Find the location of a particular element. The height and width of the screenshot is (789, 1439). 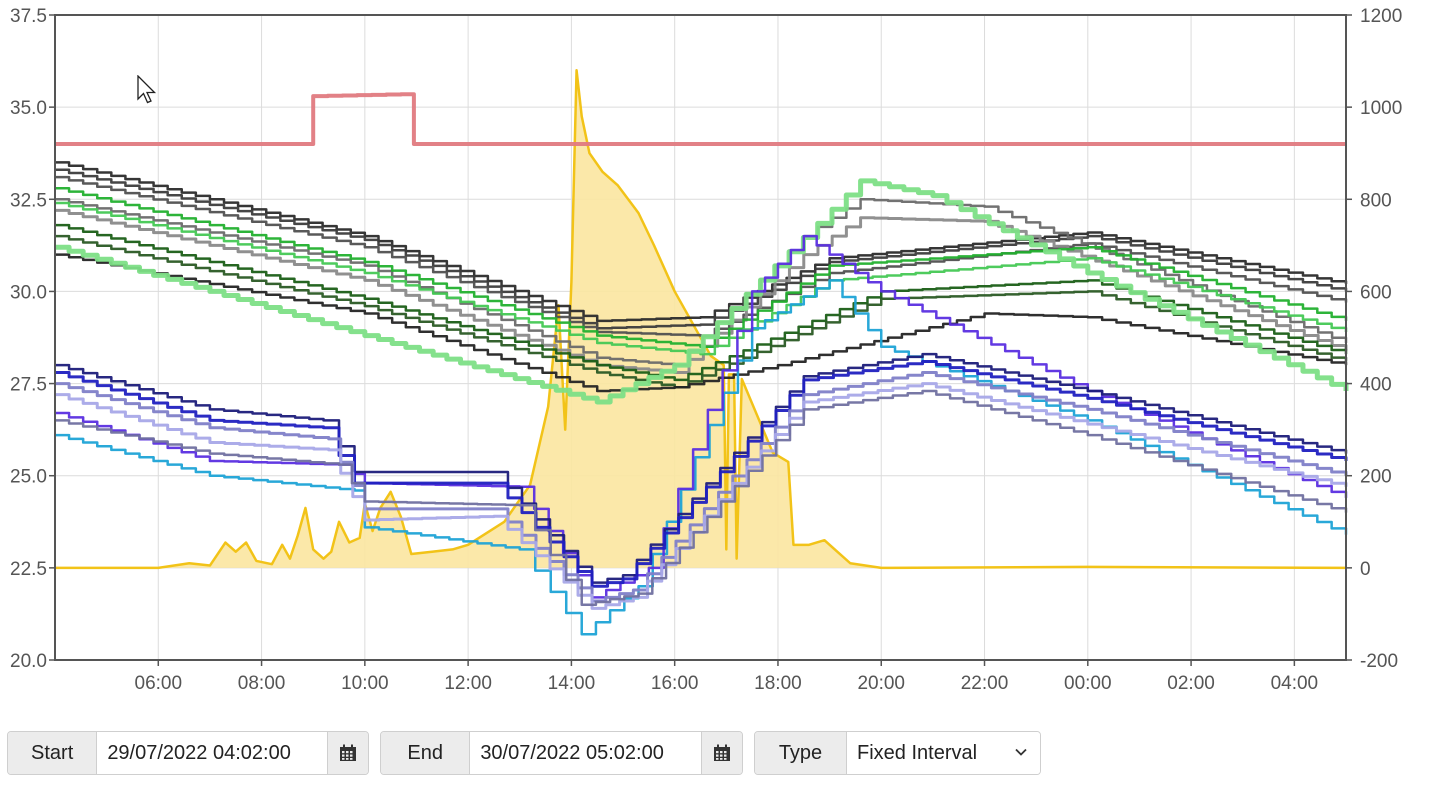

end-date-input is located at coordinates (586, 753).